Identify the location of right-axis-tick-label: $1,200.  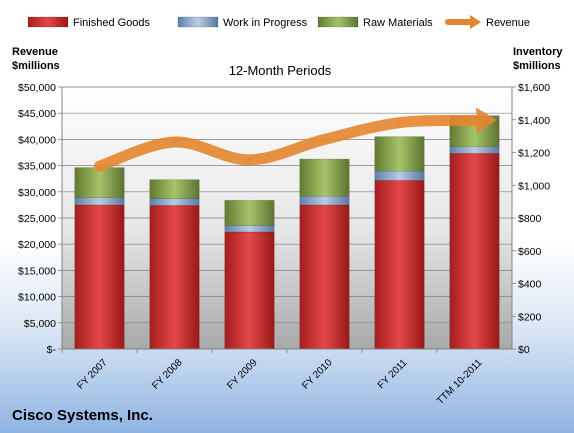
(534, 154).